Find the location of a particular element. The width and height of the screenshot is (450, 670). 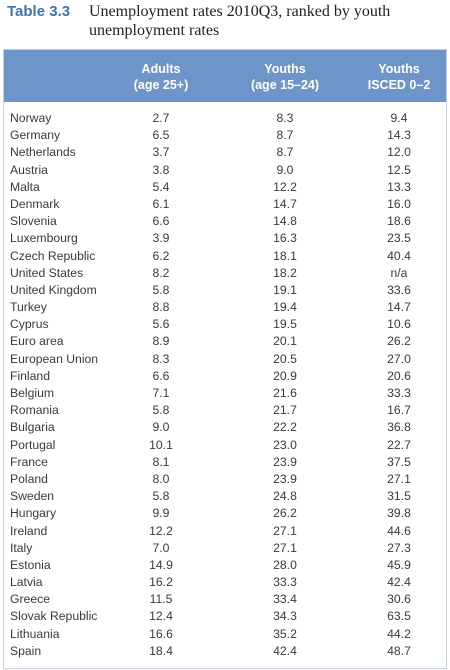

youths-isced-rate-cell: 44.6 is located at coordinates (399, 530).